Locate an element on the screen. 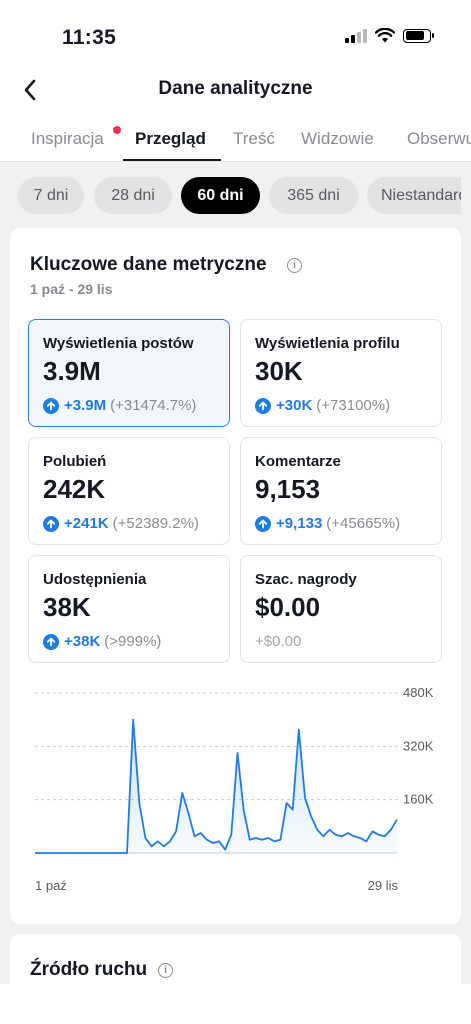 The image size is (471, 1024). delta-percent: (>999%) is located at coordinates (133, 641).